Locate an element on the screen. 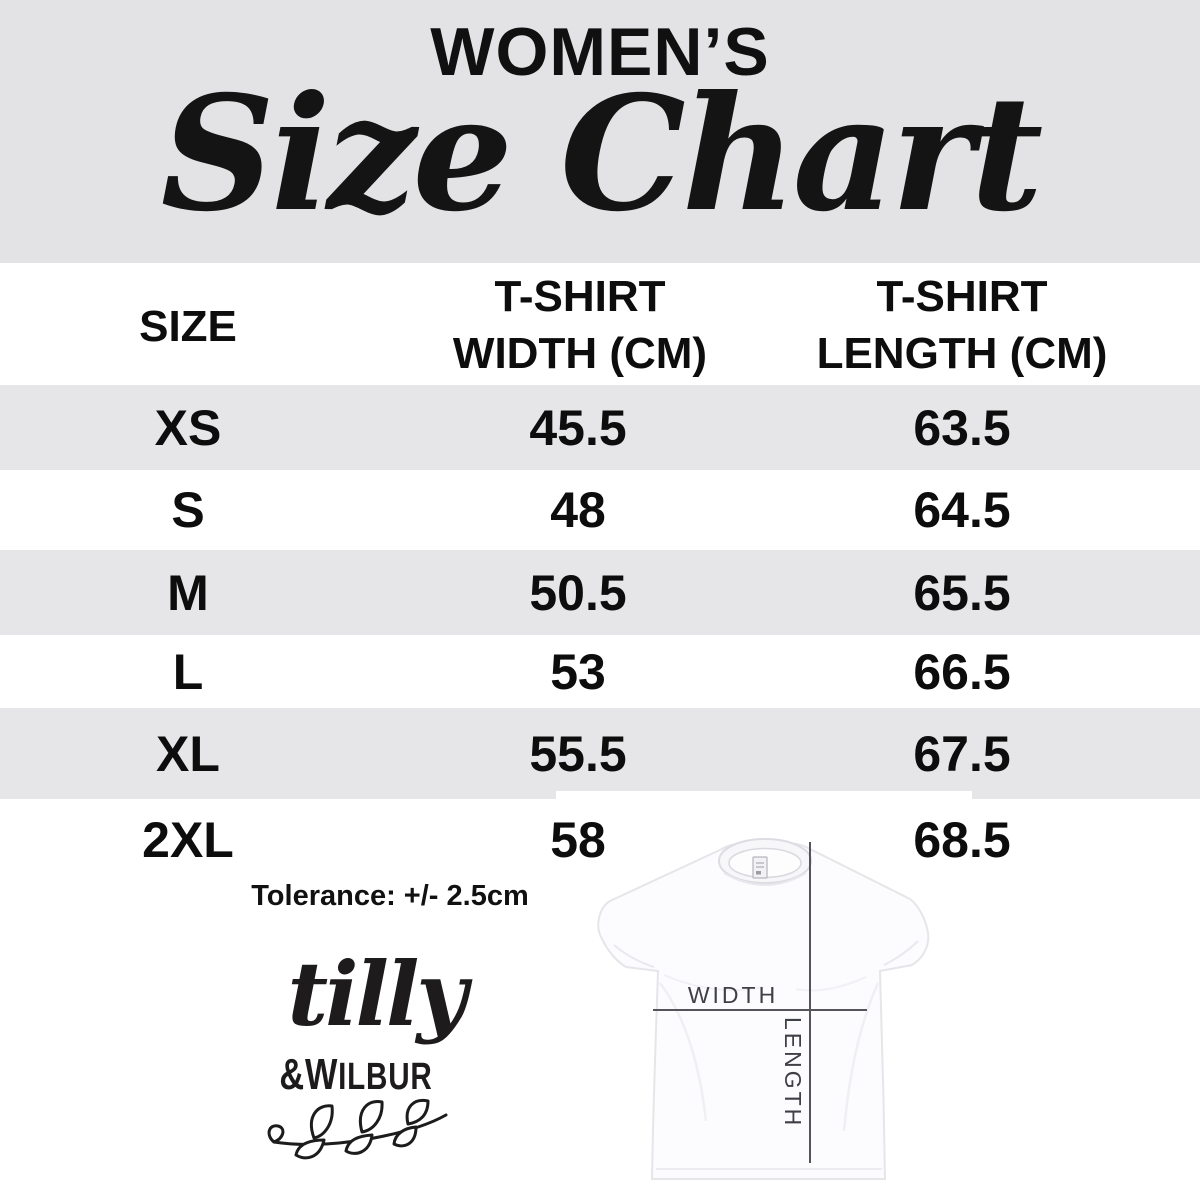  length-cell: 64.5 is located at coordinates (962, 510).